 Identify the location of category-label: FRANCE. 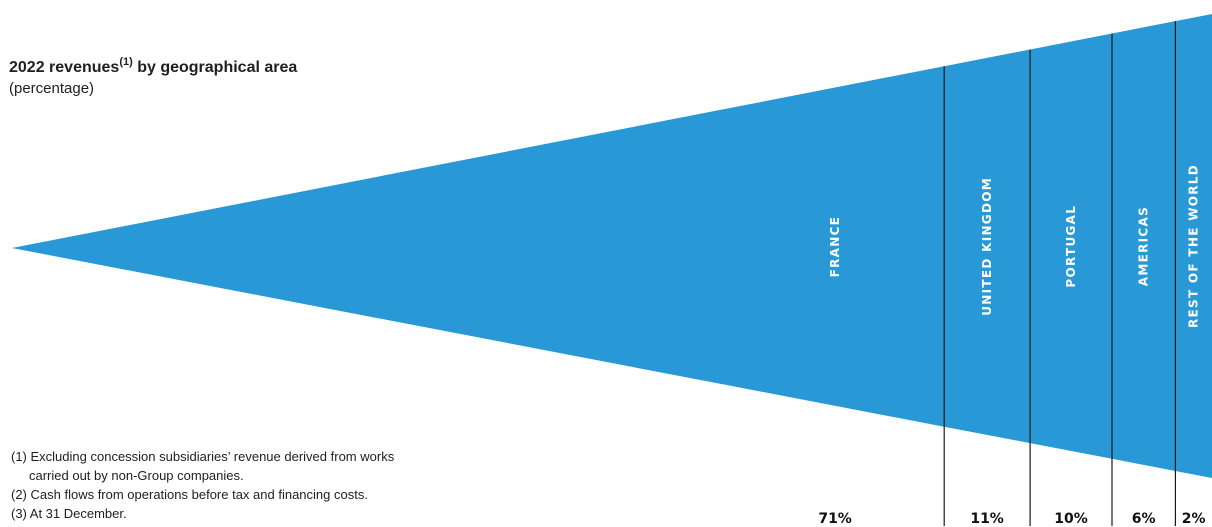
(835, 247).